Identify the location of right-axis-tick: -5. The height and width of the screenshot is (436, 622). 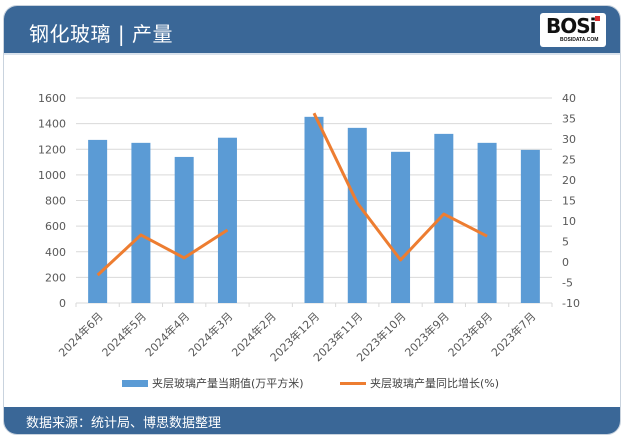
(567, 283).